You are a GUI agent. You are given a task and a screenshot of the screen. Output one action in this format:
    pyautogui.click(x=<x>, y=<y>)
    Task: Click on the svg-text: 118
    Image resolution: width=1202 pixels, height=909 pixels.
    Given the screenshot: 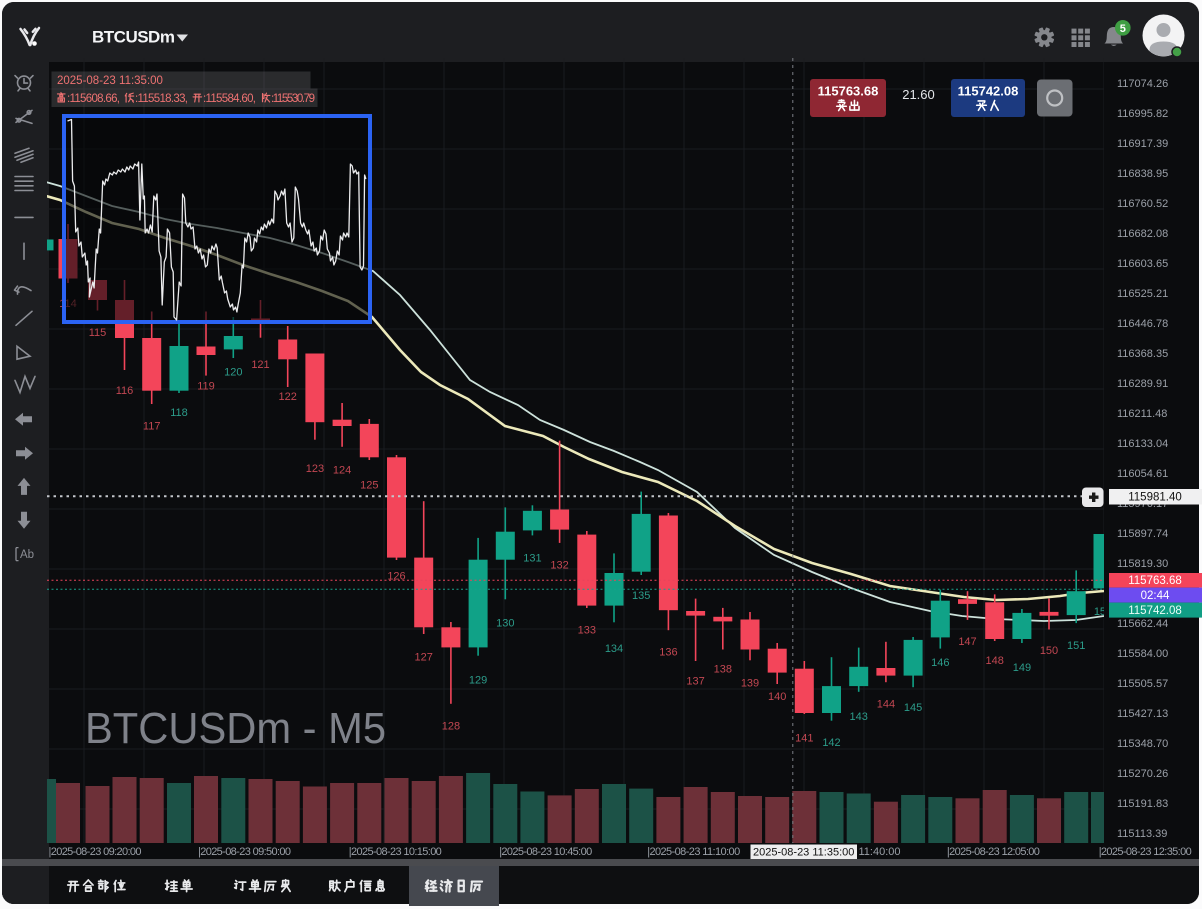 What is the action you would take?
    pyautogui.click(x=179, y=413)
    